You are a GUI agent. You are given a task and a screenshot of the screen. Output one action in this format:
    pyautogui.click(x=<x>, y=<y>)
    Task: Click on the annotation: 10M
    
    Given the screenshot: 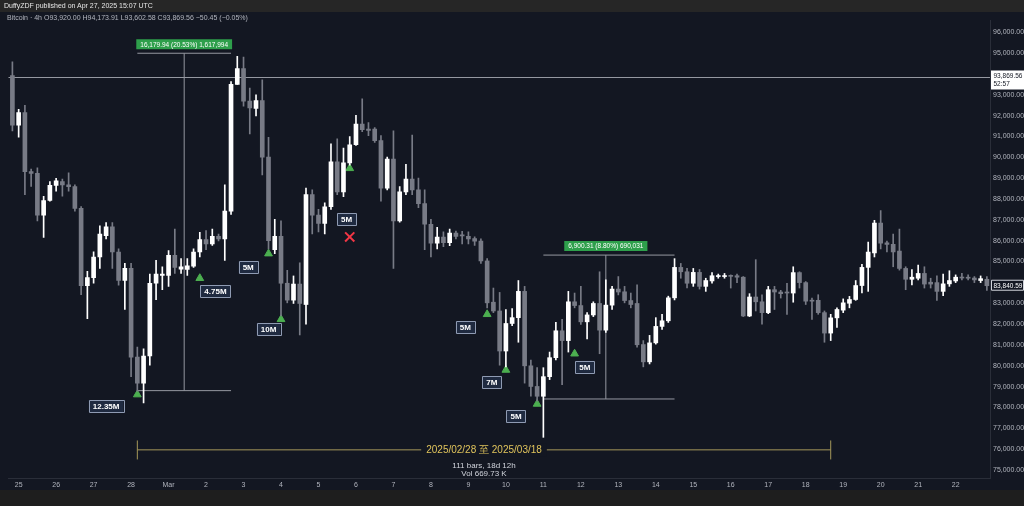 What is the action you would take?
    pyautogui.click(x=268, y=330)
    